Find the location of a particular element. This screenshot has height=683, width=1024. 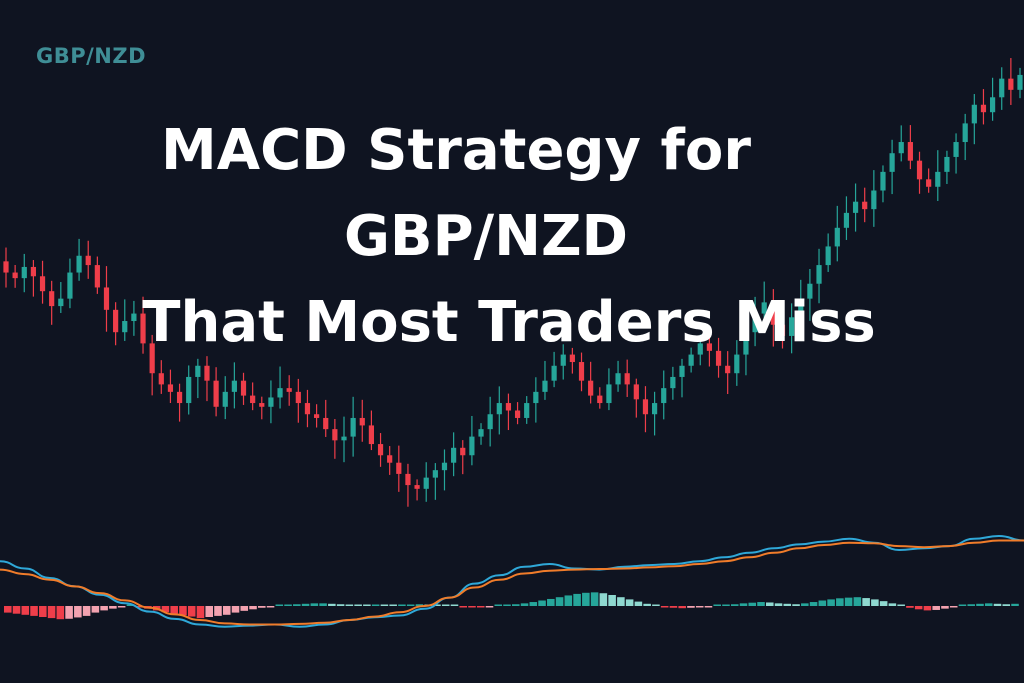

macd-lines is located at coordinates (512, 581).